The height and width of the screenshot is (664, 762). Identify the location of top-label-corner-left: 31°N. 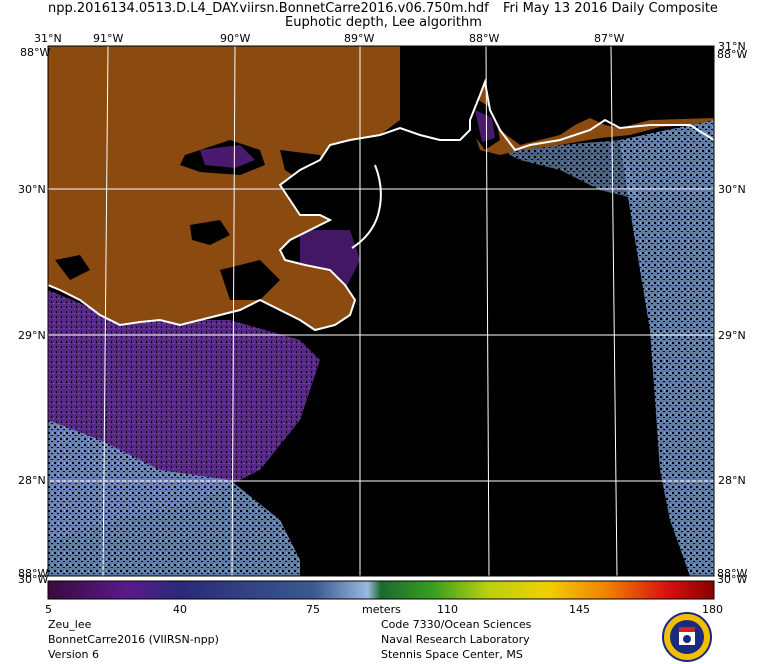
(48, 38).